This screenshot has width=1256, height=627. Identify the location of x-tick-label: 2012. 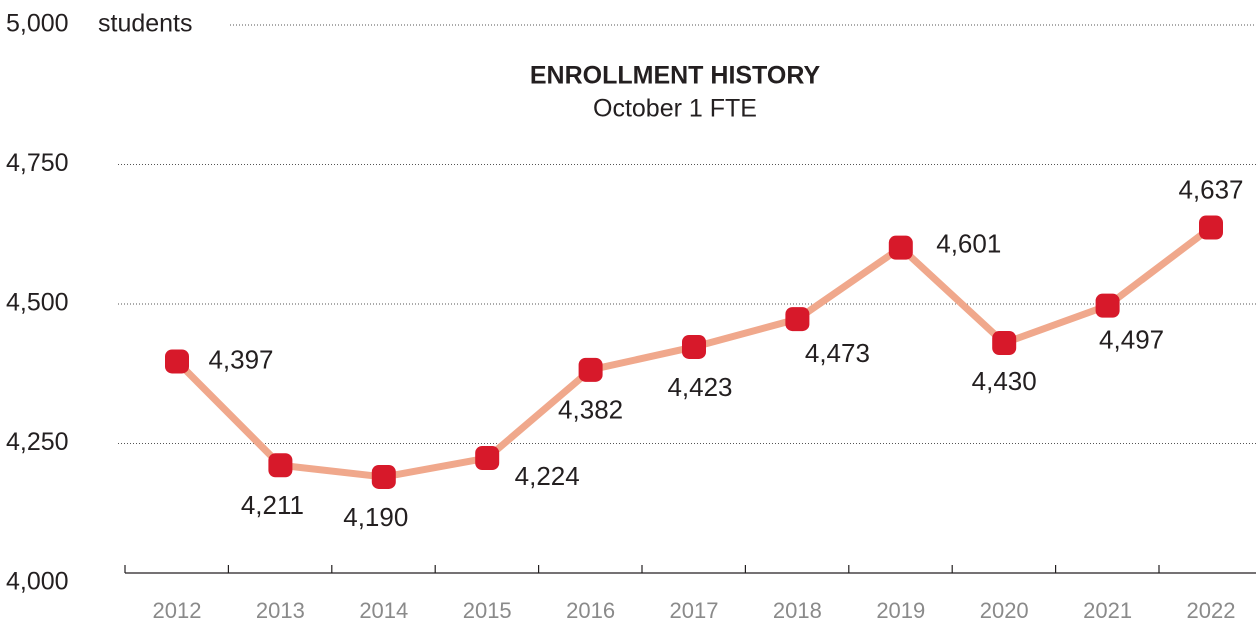
(177, 610).